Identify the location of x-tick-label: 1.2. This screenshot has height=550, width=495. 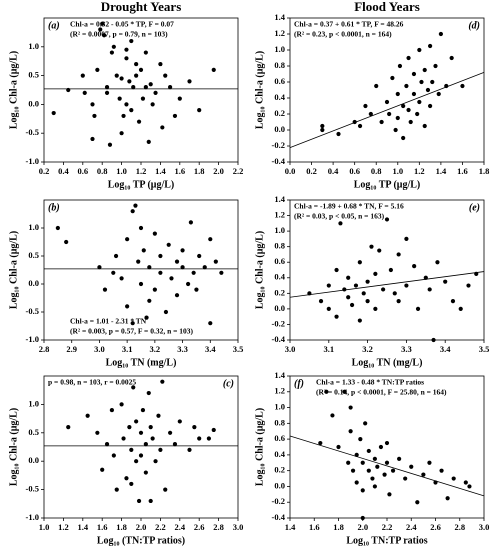
(141, 171).